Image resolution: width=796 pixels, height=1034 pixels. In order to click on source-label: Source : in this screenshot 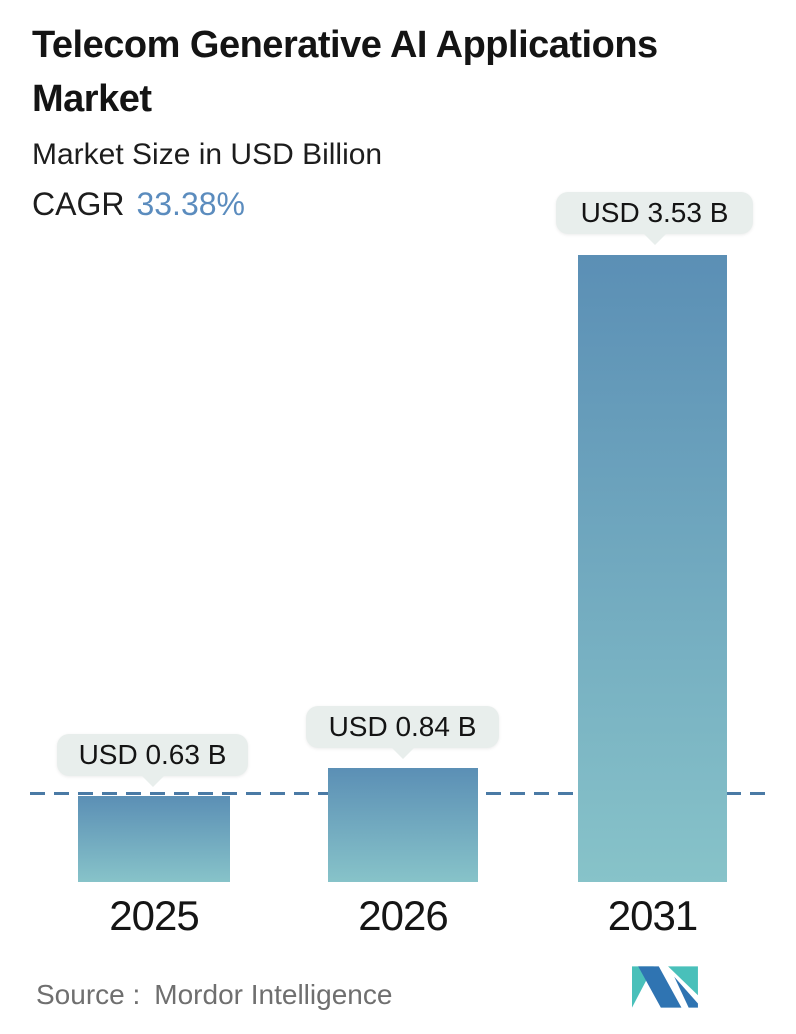, I will do `click(88, 994)`.